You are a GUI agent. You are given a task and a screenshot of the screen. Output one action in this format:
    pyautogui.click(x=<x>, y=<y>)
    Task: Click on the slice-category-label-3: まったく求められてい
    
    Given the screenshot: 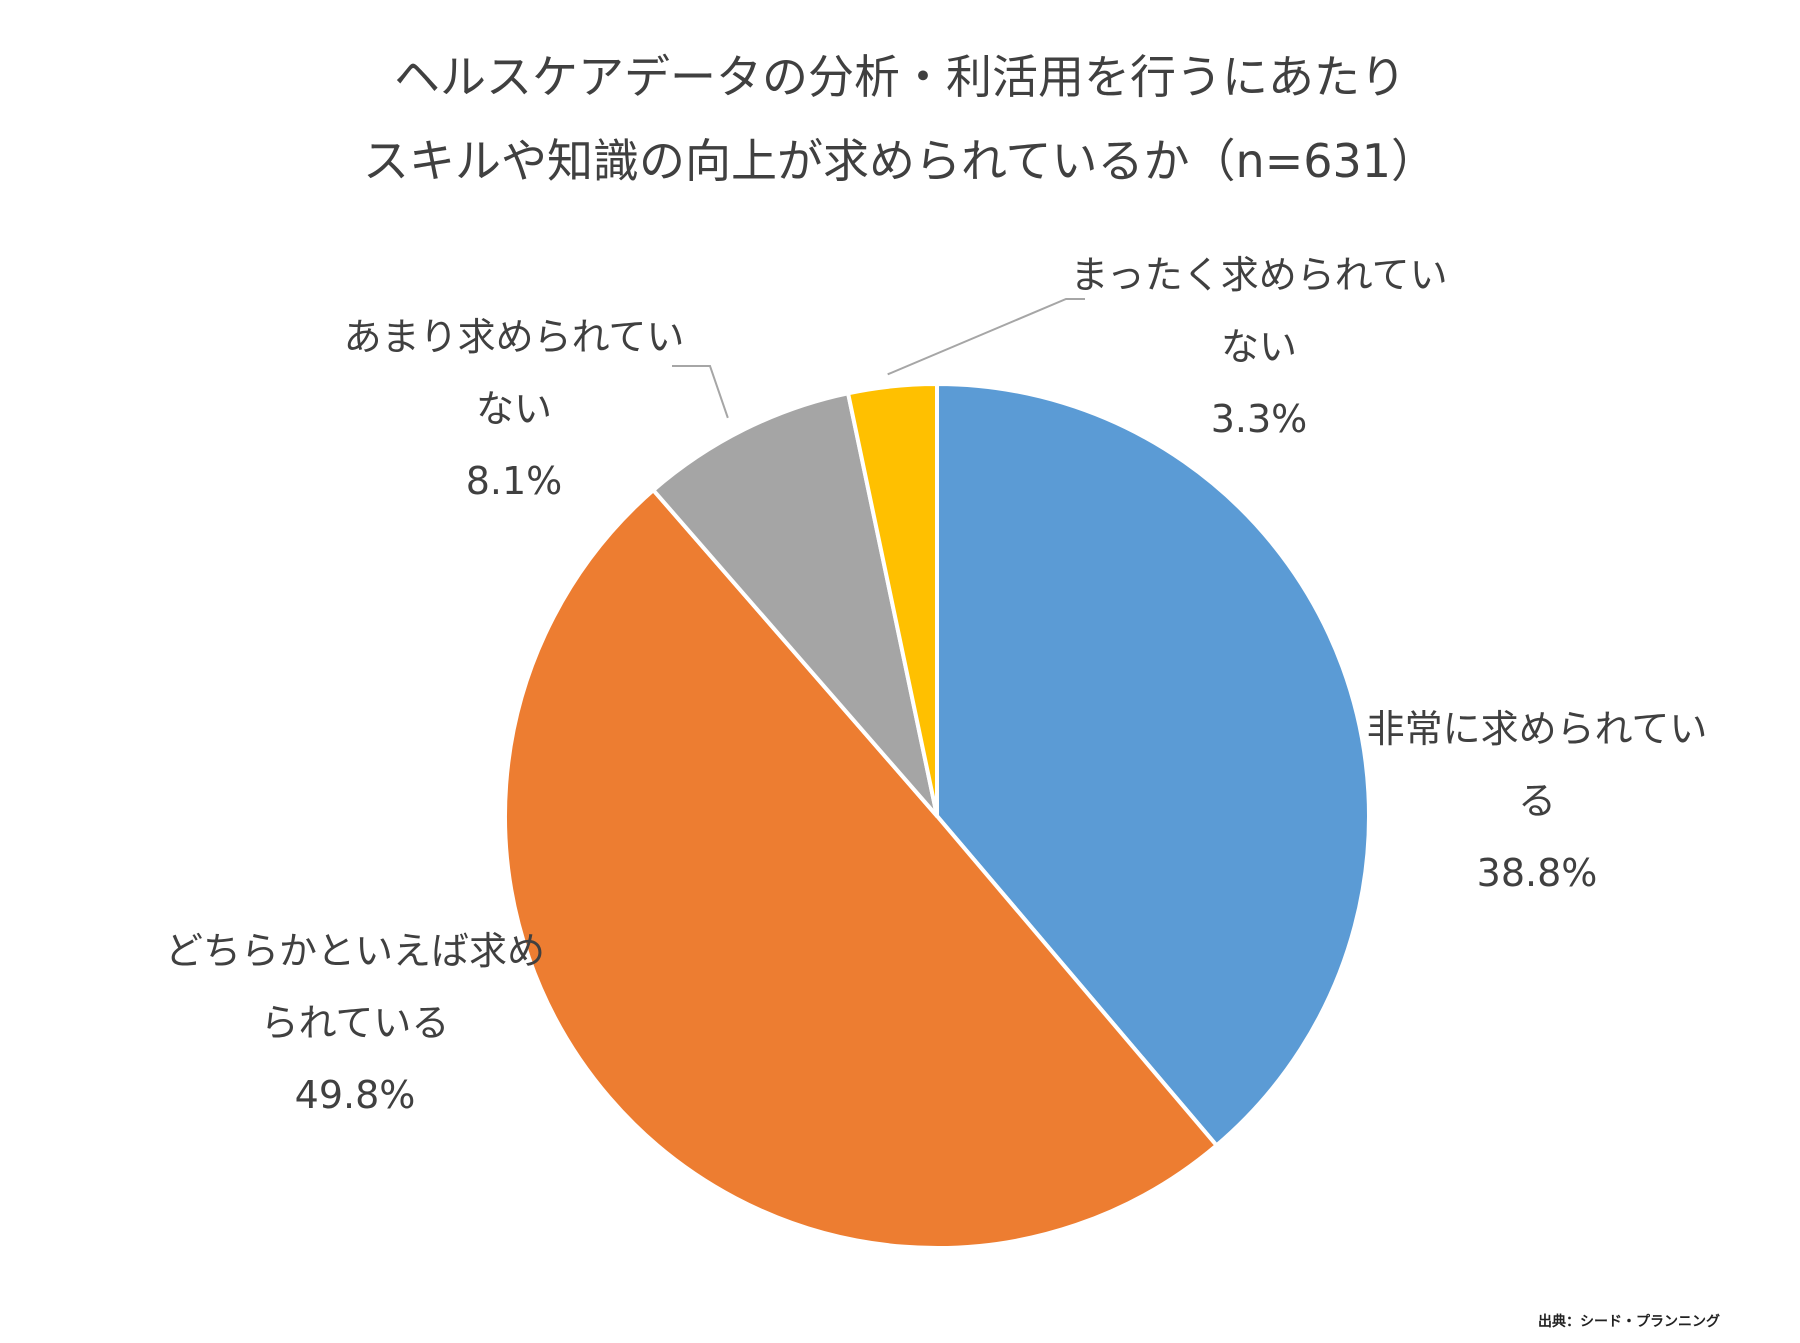 What is the action you would take?
    pyautogui.click(x=1258, y=275)
    